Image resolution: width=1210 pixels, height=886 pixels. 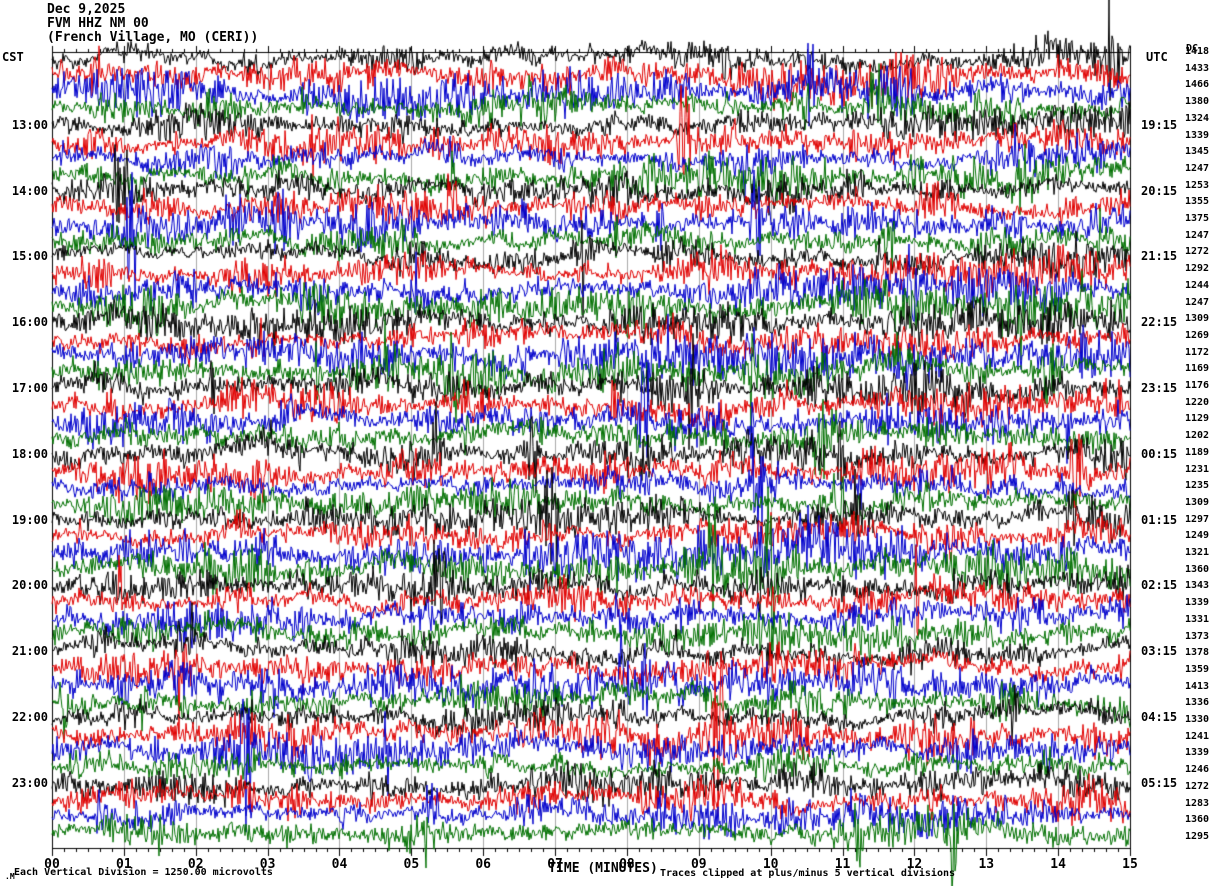 I want to click on utc-hour-label: 00:15, so click(x=1159, y=453).